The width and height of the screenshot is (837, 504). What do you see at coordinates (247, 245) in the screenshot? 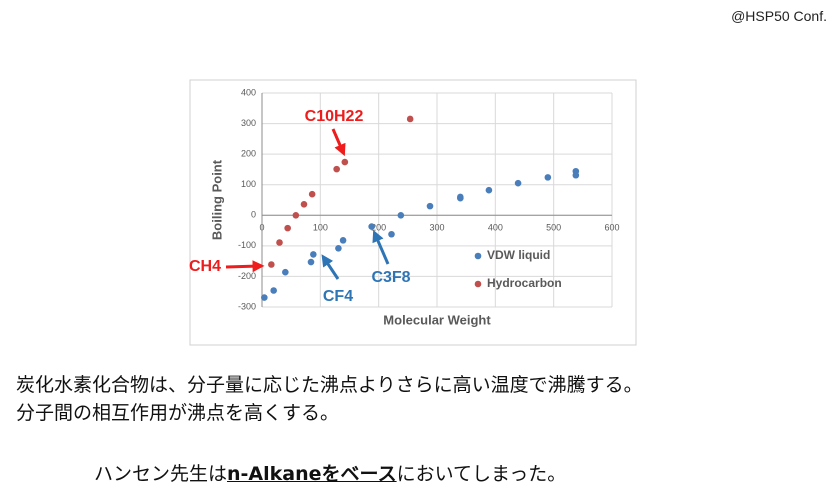
I see `y-tick-label: -100` at bounding box center [247, 245].